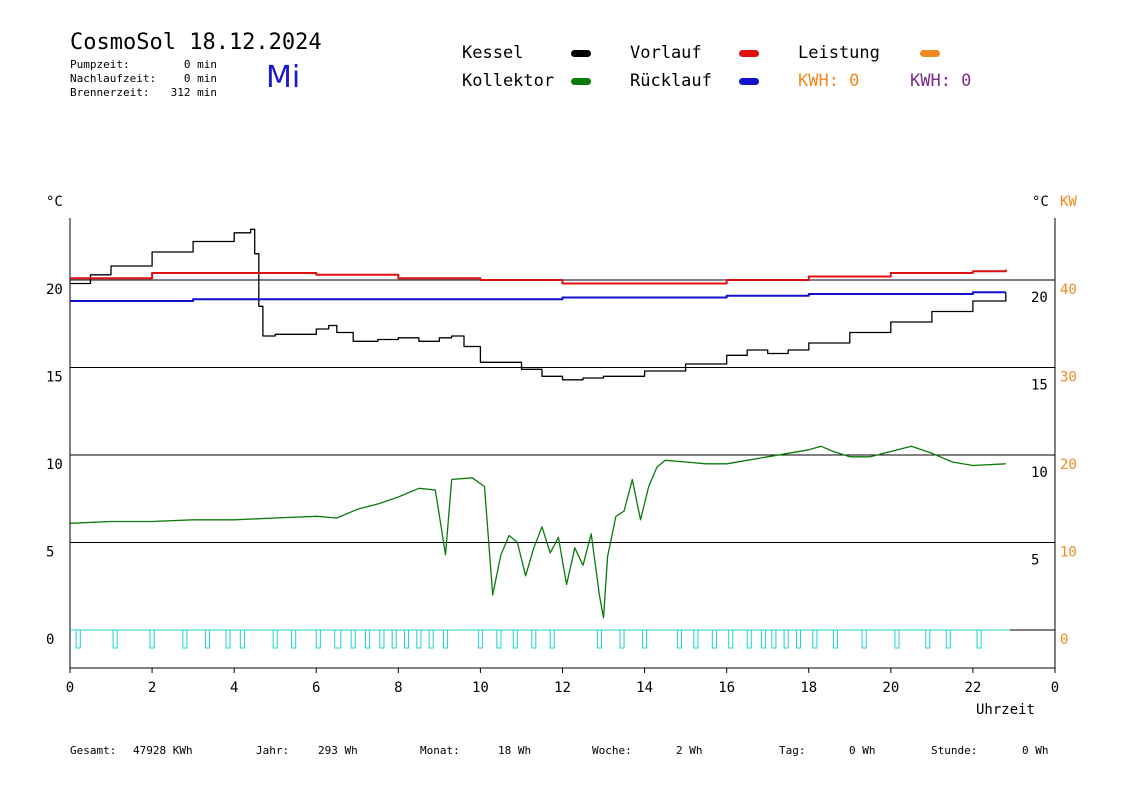  Describe the element at coordinates (671, 81) in the screenshot. I see `legend-ruecklauf: Rücklauf` at that location.